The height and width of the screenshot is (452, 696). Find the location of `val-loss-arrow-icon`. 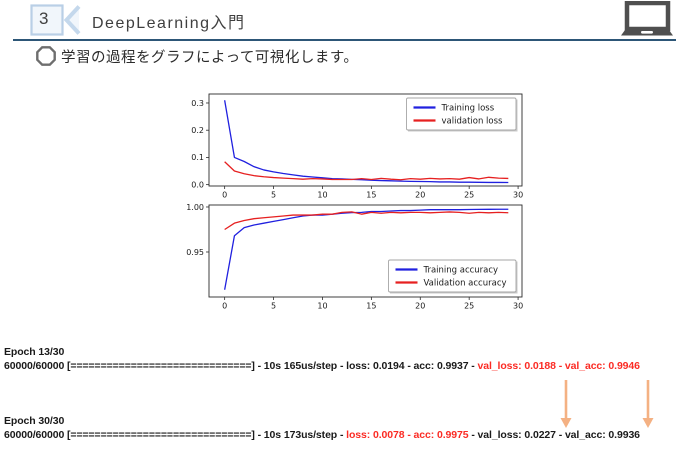

val-loss-arrow-icon is located at coordinates (566, 406).